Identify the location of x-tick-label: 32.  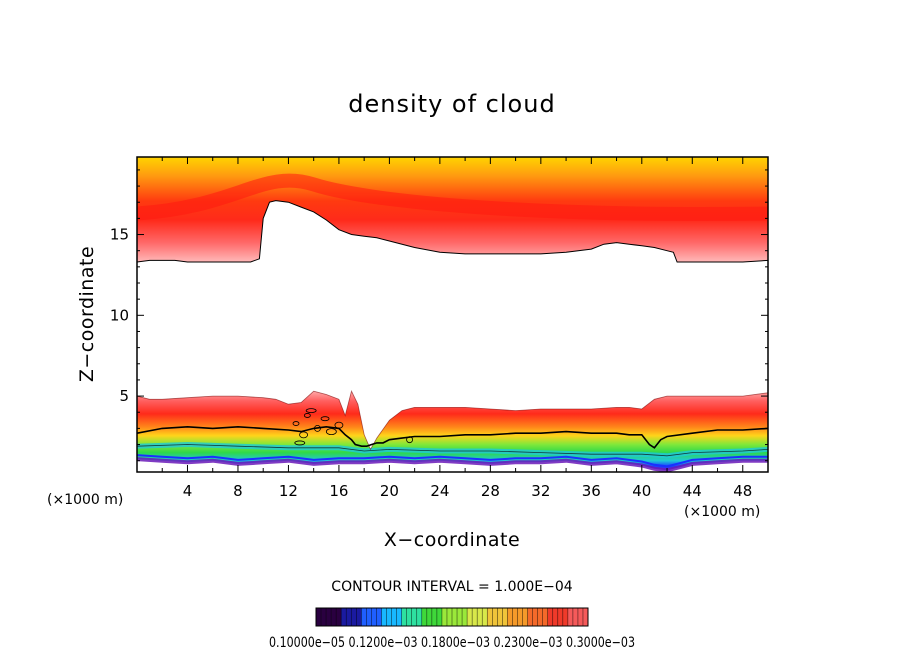
(540, 491).